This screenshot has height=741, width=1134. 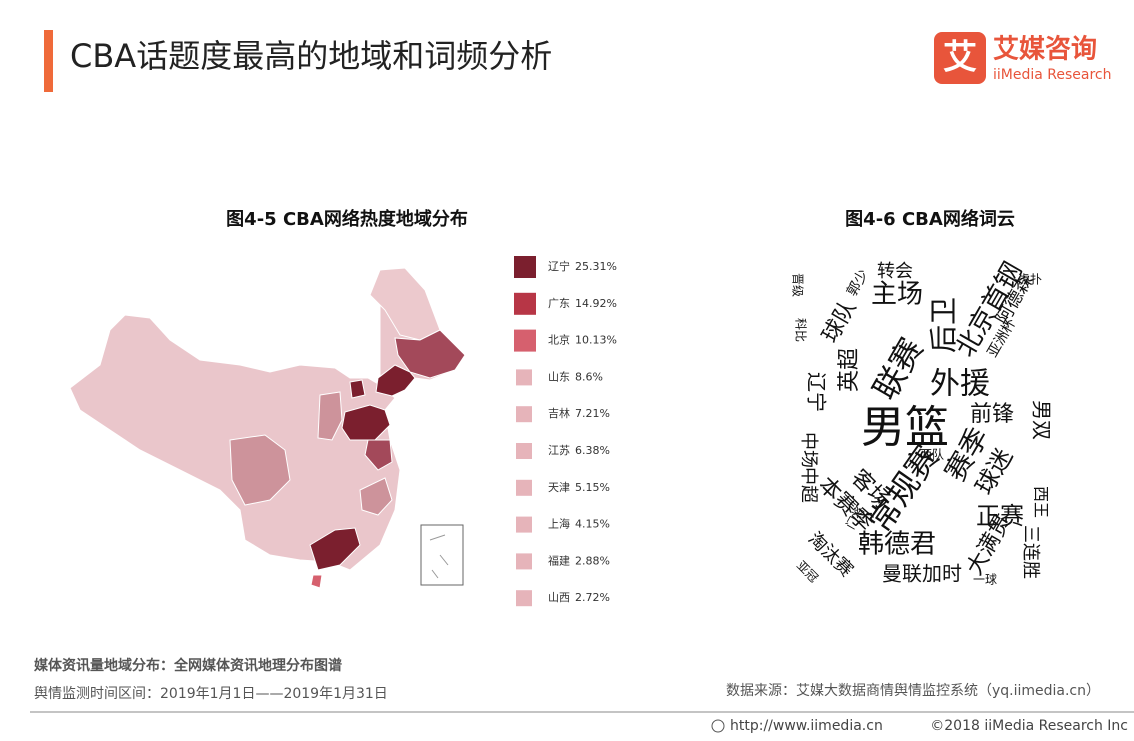 What do you see at coordinates (905, 427) in the screenshot?
I see `cloud-word: 男篮` at bounding box center [905, 427].